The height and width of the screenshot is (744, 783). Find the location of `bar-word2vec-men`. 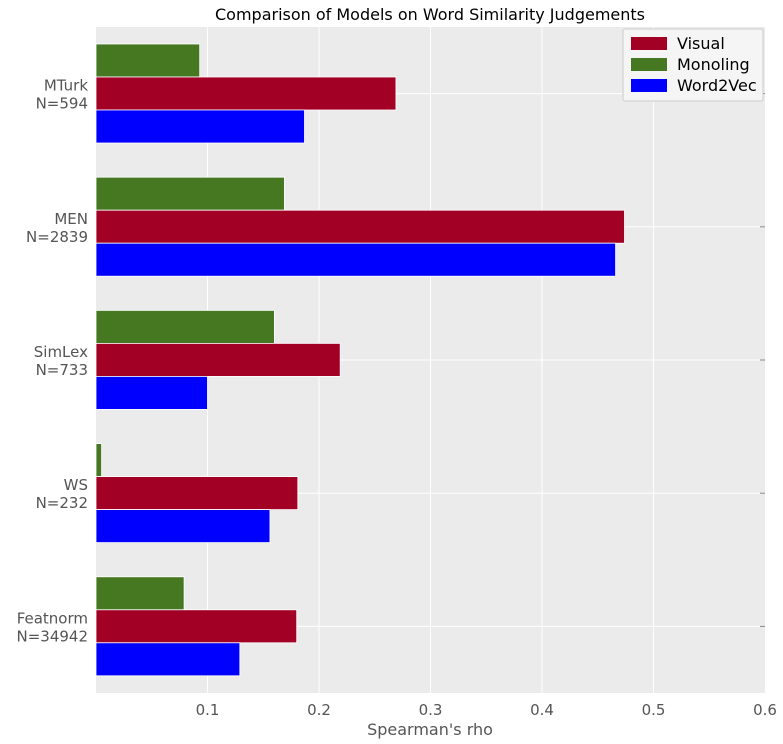

bar-word2vec-men is located at coordinates (355, 259).